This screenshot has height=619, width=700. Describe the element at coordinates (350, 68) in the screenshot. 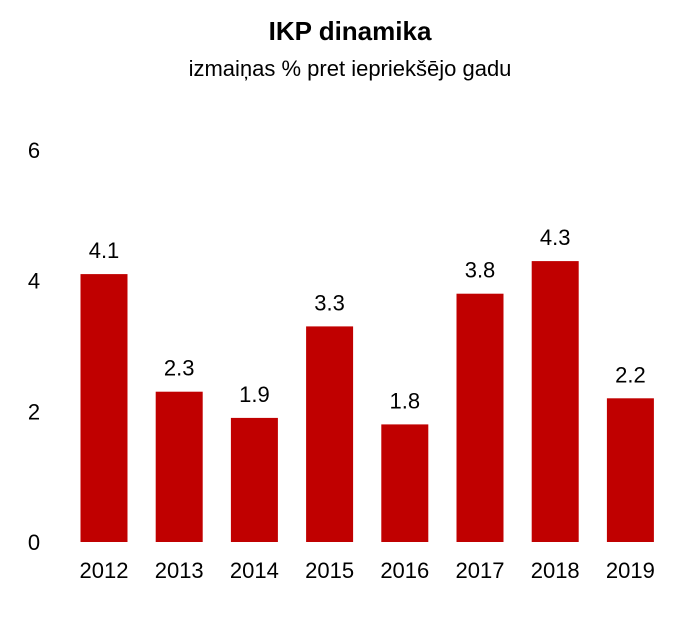

I see `chart-subtitle: izmaiņas % pret iepriekšējo gadu` at that location.